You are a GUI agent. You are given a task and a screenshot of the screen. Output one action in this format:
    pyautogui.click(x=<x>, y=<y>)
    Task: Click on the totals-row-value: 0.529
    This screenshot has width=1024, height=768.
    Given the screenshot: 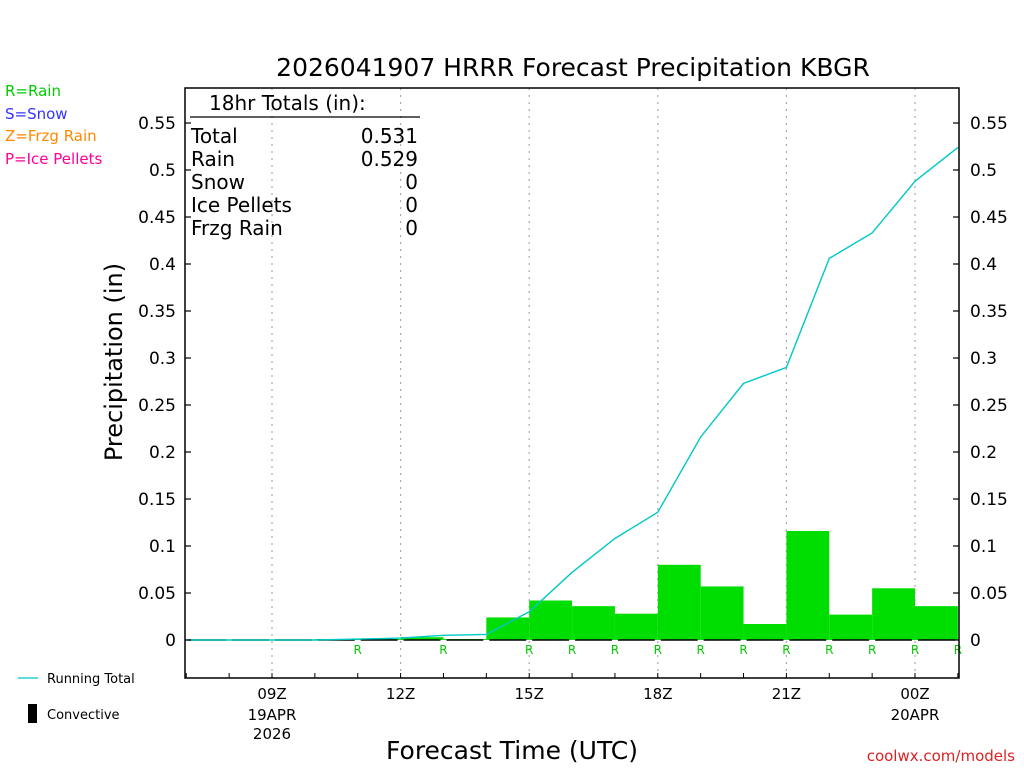 What is the action you would take?
    pyautogui.click(x=389, y=159)
    